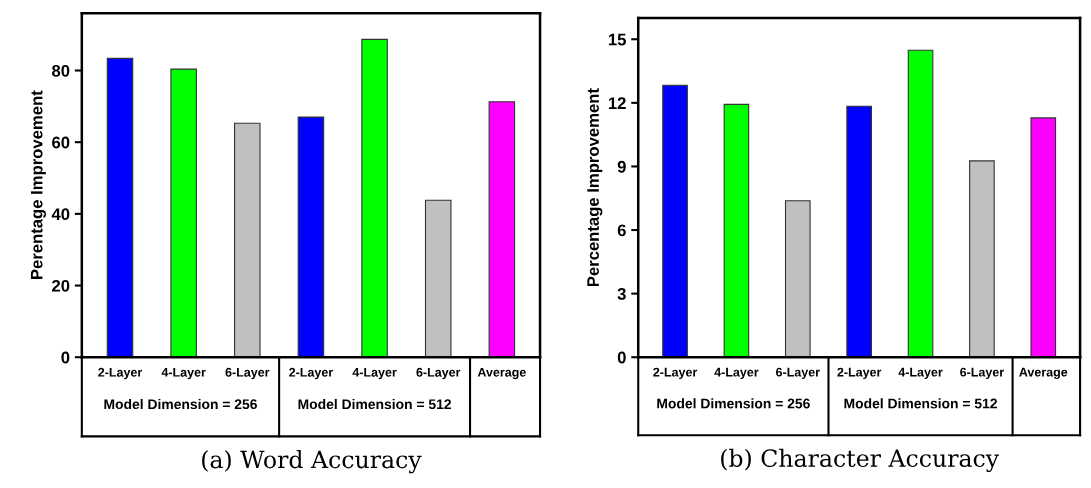 Image resolution: width=1091 pixels, height=488 pixels. What do you see at coordinates (621, 294) in the screenshot?
I see `y-tick-label: 3` at bounding box center [621, 294].